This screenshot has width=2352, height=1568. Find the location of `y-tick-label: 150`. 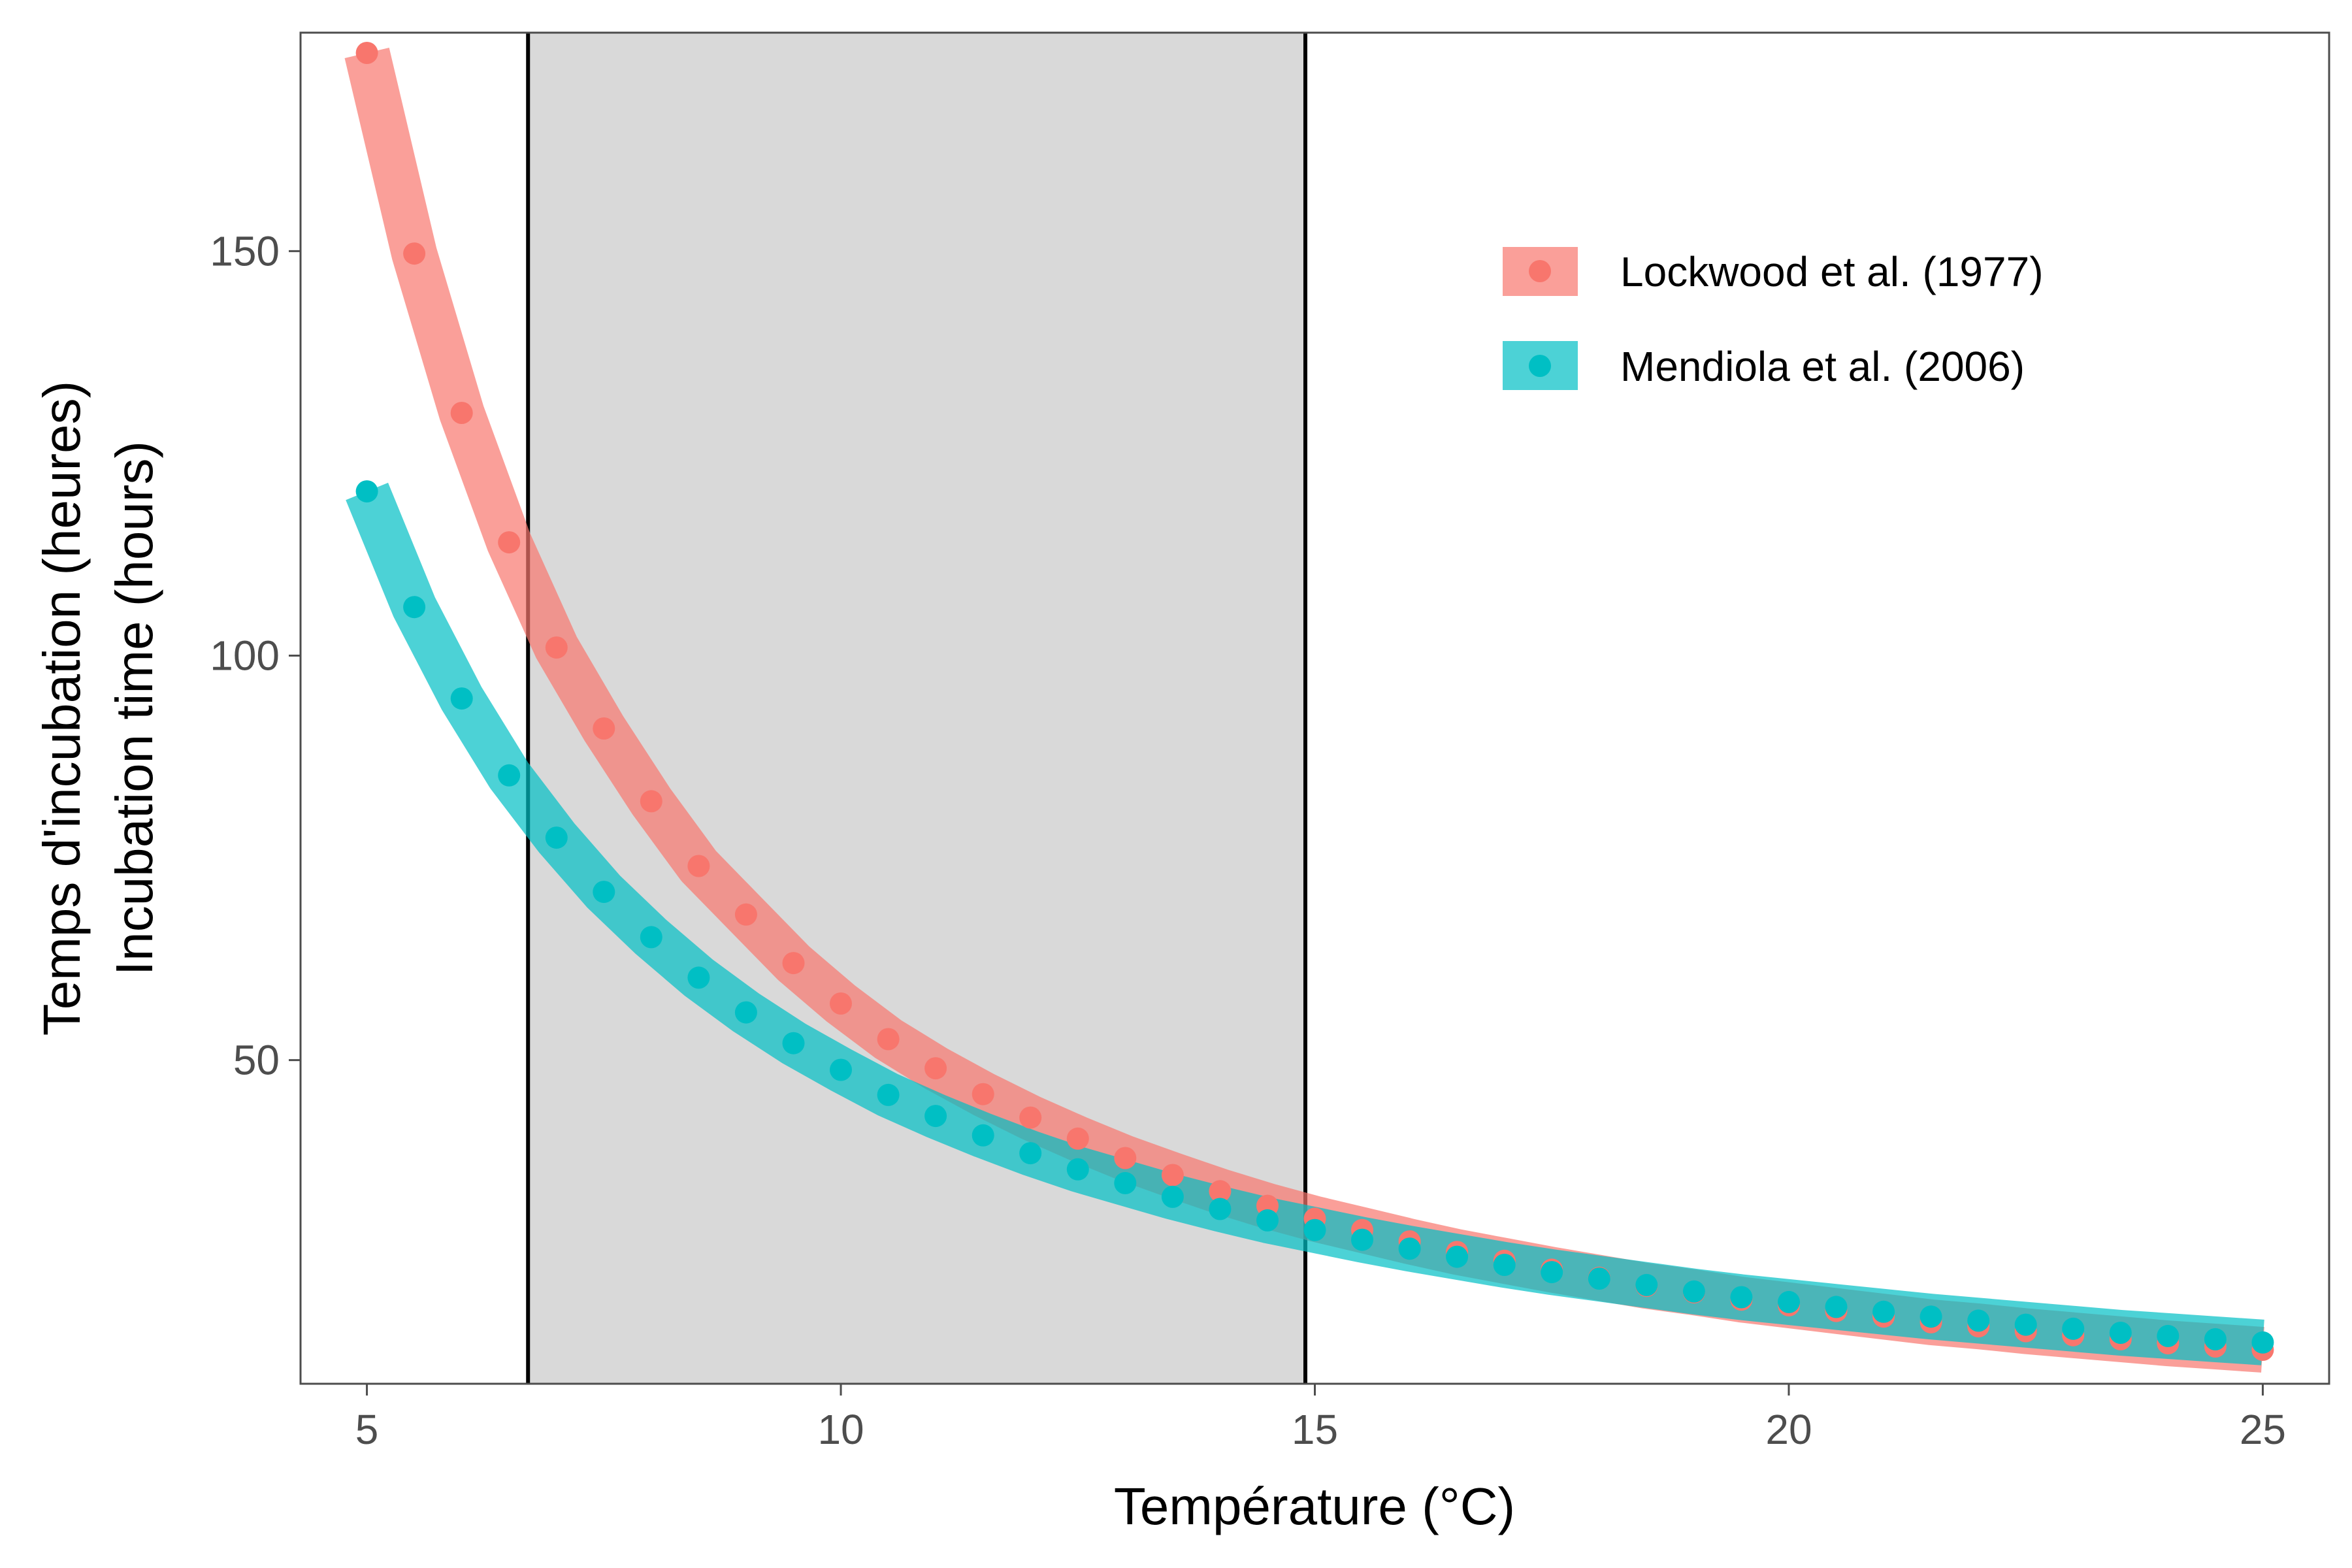

y-tick-label: 150 is located at coordinates (245, 250).